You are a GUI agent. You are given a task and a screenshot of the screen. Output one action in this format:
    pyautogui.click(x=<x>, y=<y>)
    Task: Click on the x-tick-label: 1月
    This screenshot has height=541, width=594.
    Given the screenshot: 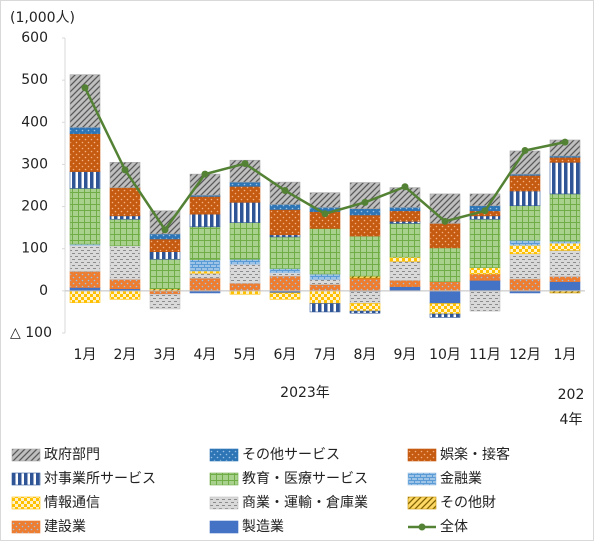 What is the action you would take?
    pyautogui.click(x=85, y=355)
    